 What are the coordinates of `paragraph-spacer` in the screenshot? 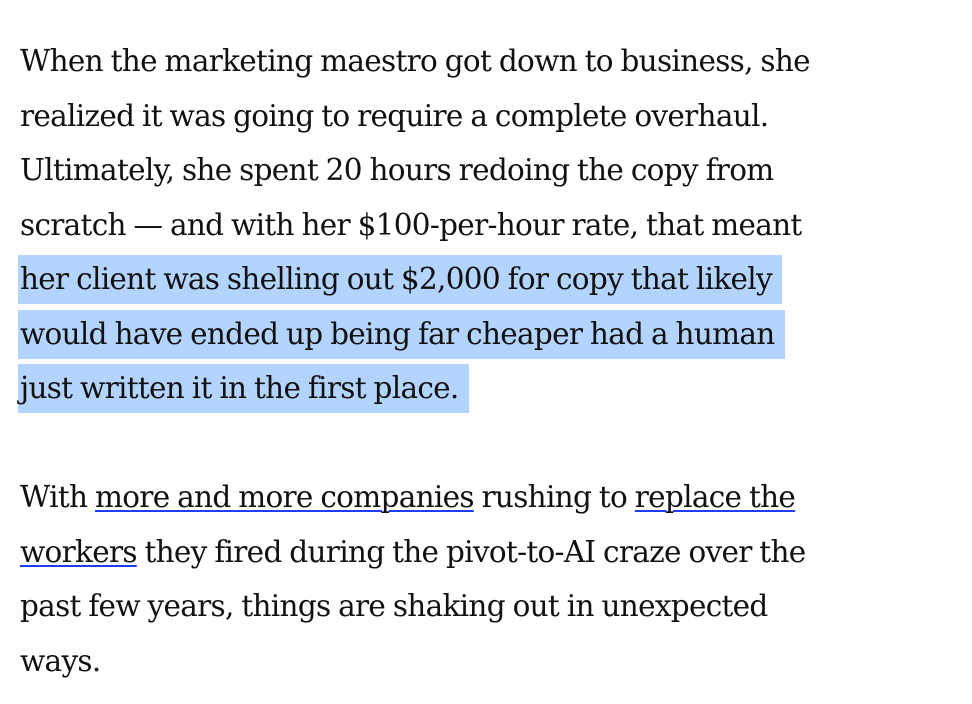 It's located at (490, 443).